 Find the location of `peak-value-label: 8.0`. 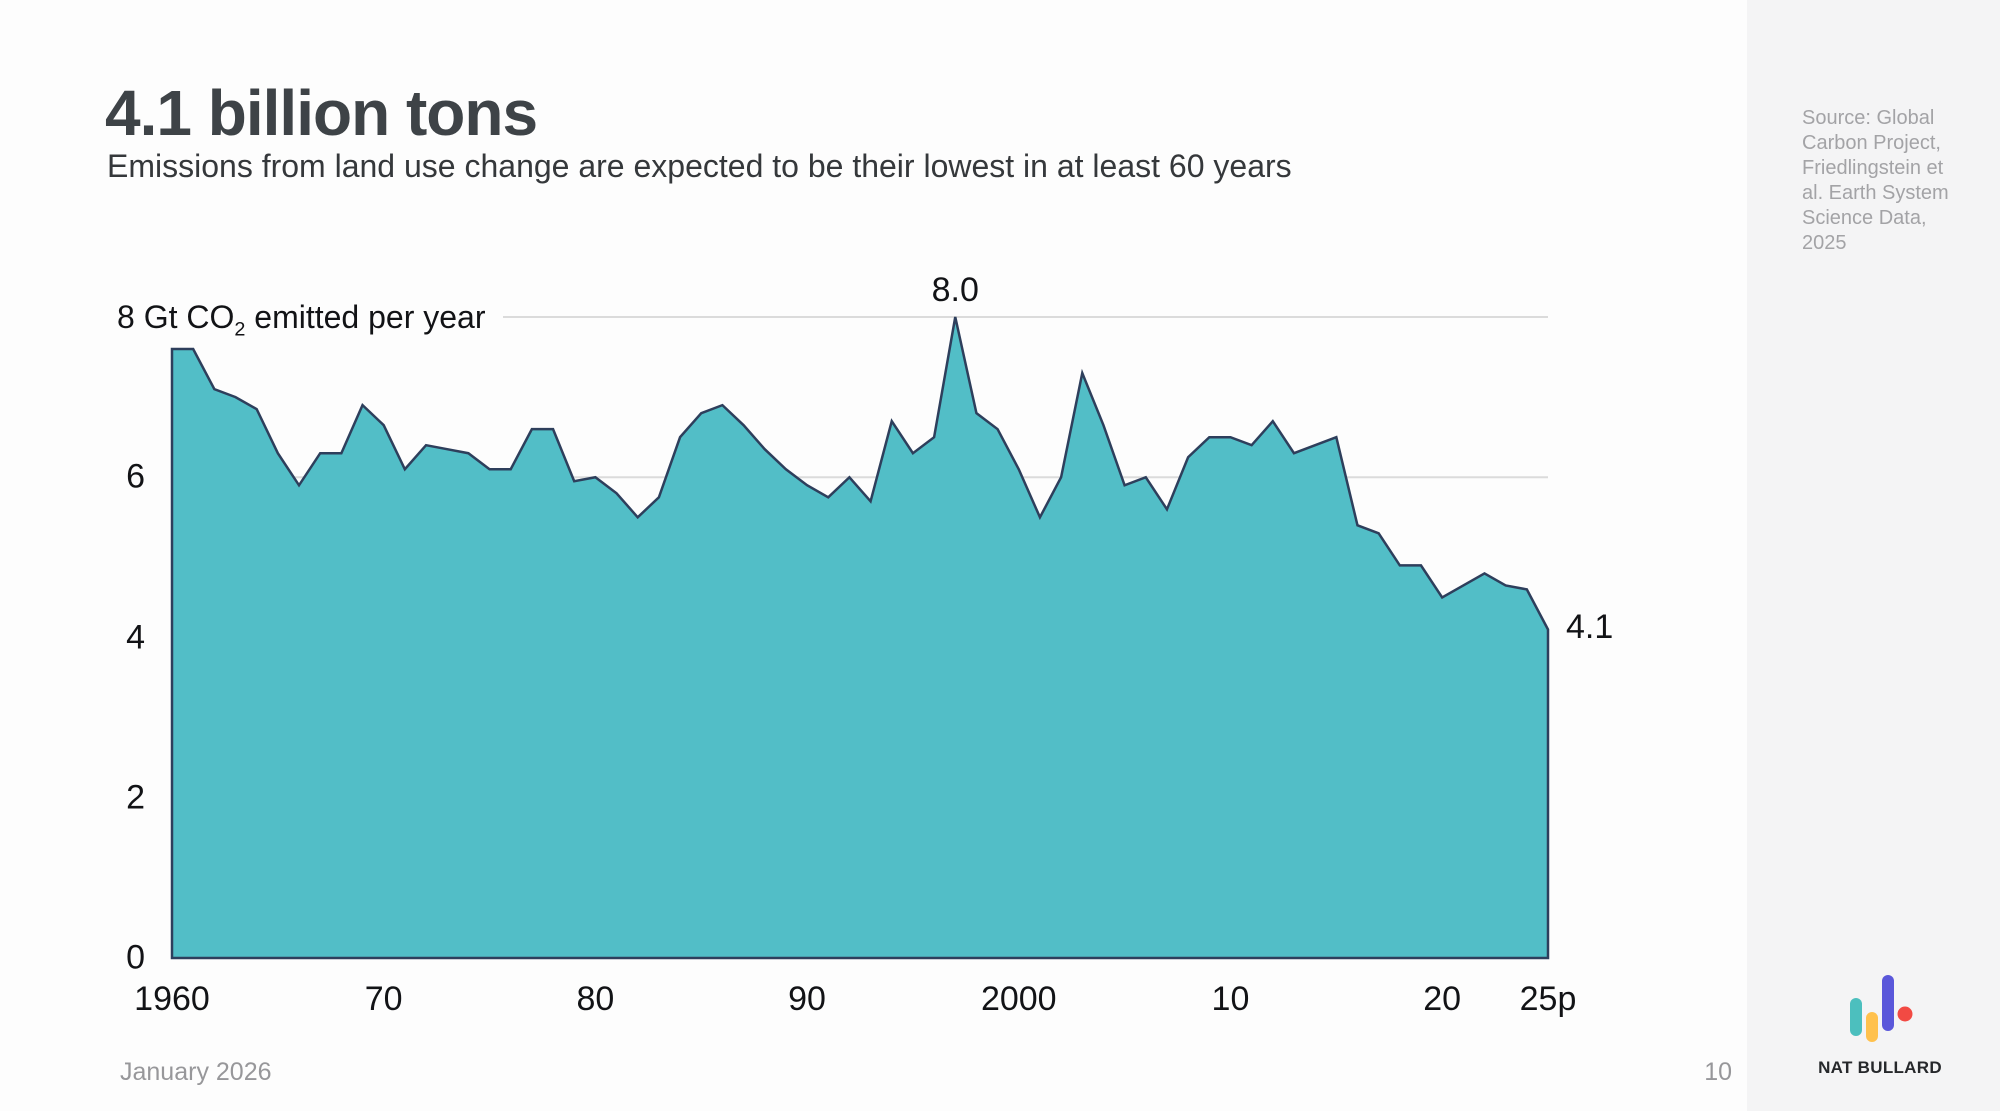

peak-value-label: 8.0 is located at coordinates (955, 290).